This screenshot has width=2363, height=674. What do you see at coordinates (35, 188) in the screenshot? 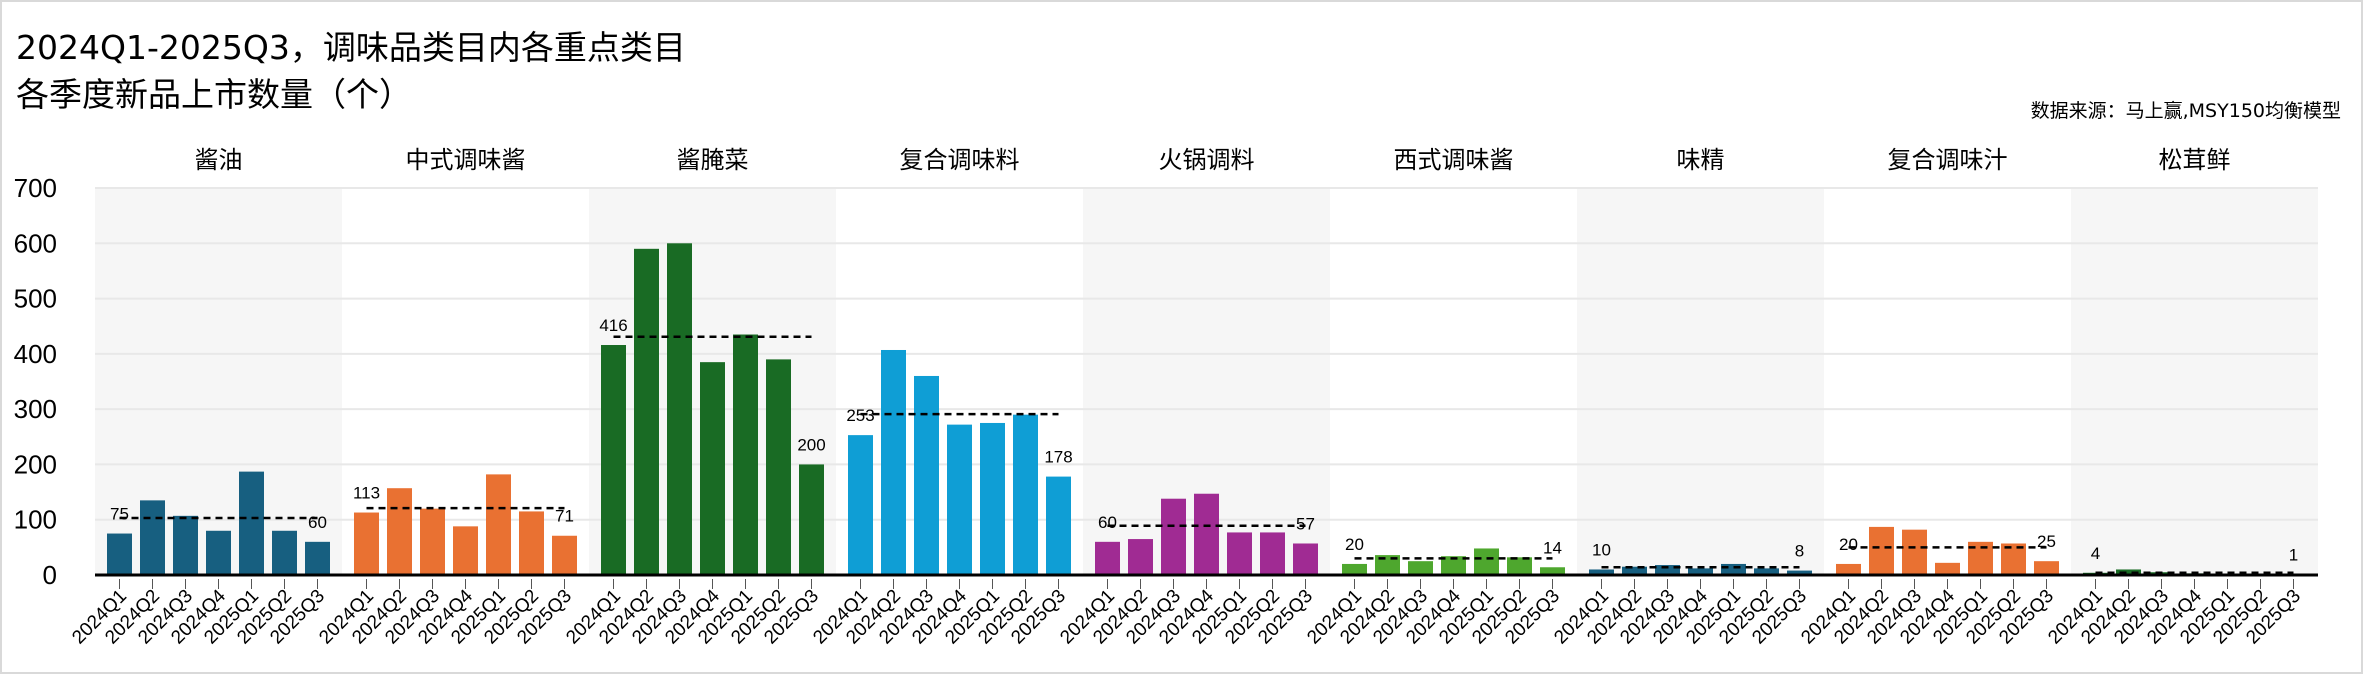
I see `y-tick-label: 700` at bounding box center [35, 188].